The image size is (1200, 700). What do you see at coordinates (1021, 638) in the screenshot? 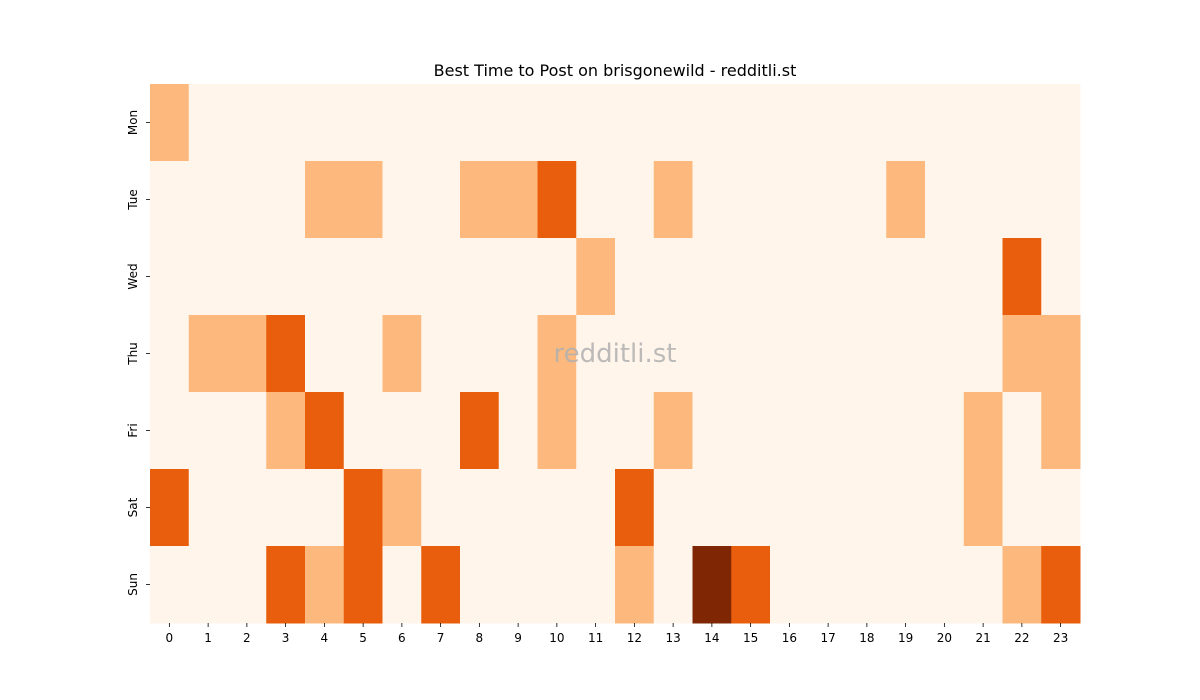
I see `x-tick-label: 22` at bounding box center [1021, 638].